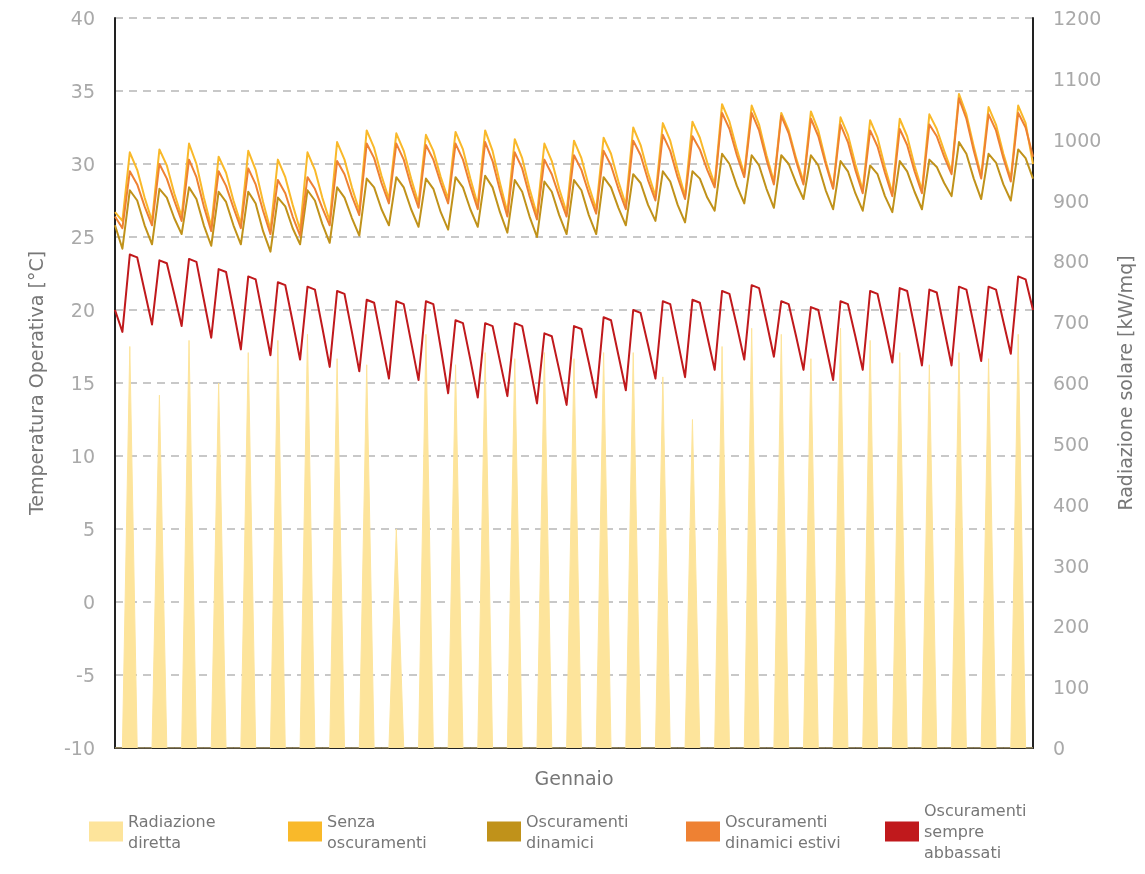  Describe the element at coordinates (88, 529) in the screenshot. I see `y-tick-label: 5` at that location.